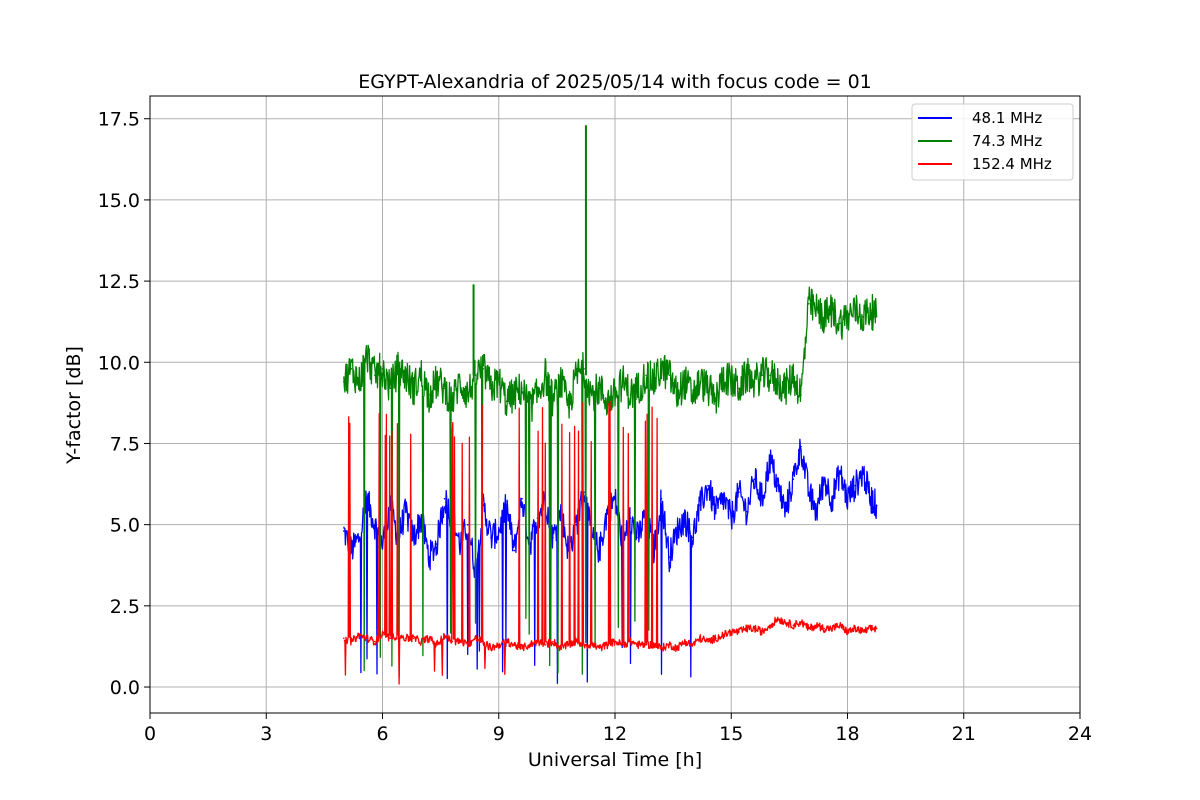  Describe the element at coordinates (1007, 141) in the screenshot. I see `legend-label: 74.3 MHz` at that location.